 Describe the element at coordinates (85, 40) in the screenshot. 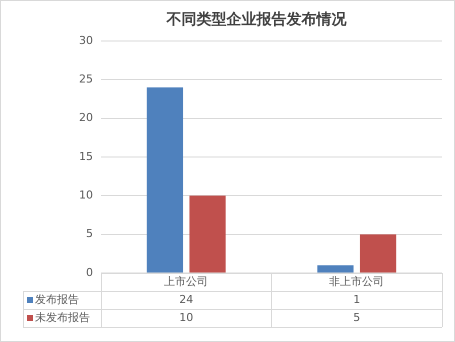

I see `y-tick-label: 30` at that location.